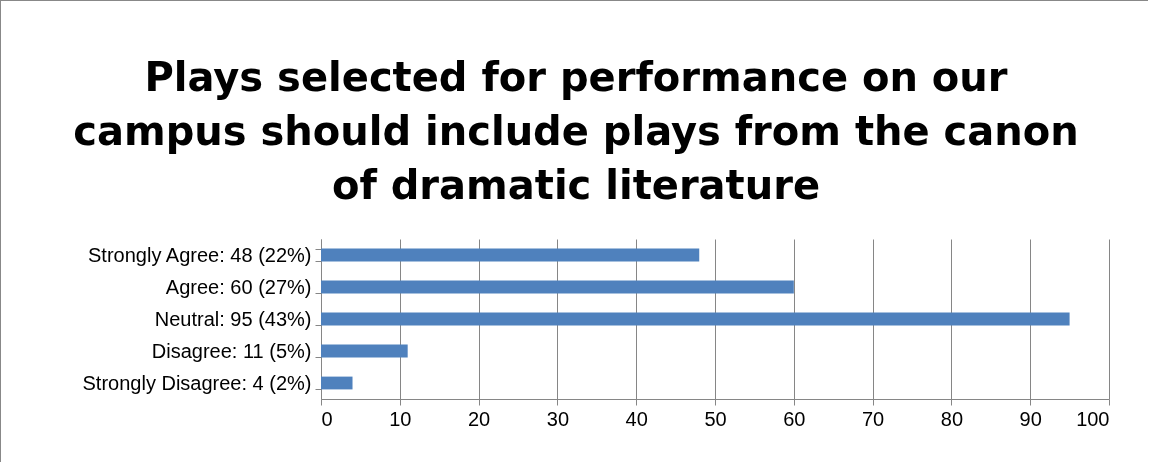 The height and width of the screenshot is (464, 1150). Describe the element at coordinates (794, 418) in the screenshot. I see `x-tick-label: 60` at that location.